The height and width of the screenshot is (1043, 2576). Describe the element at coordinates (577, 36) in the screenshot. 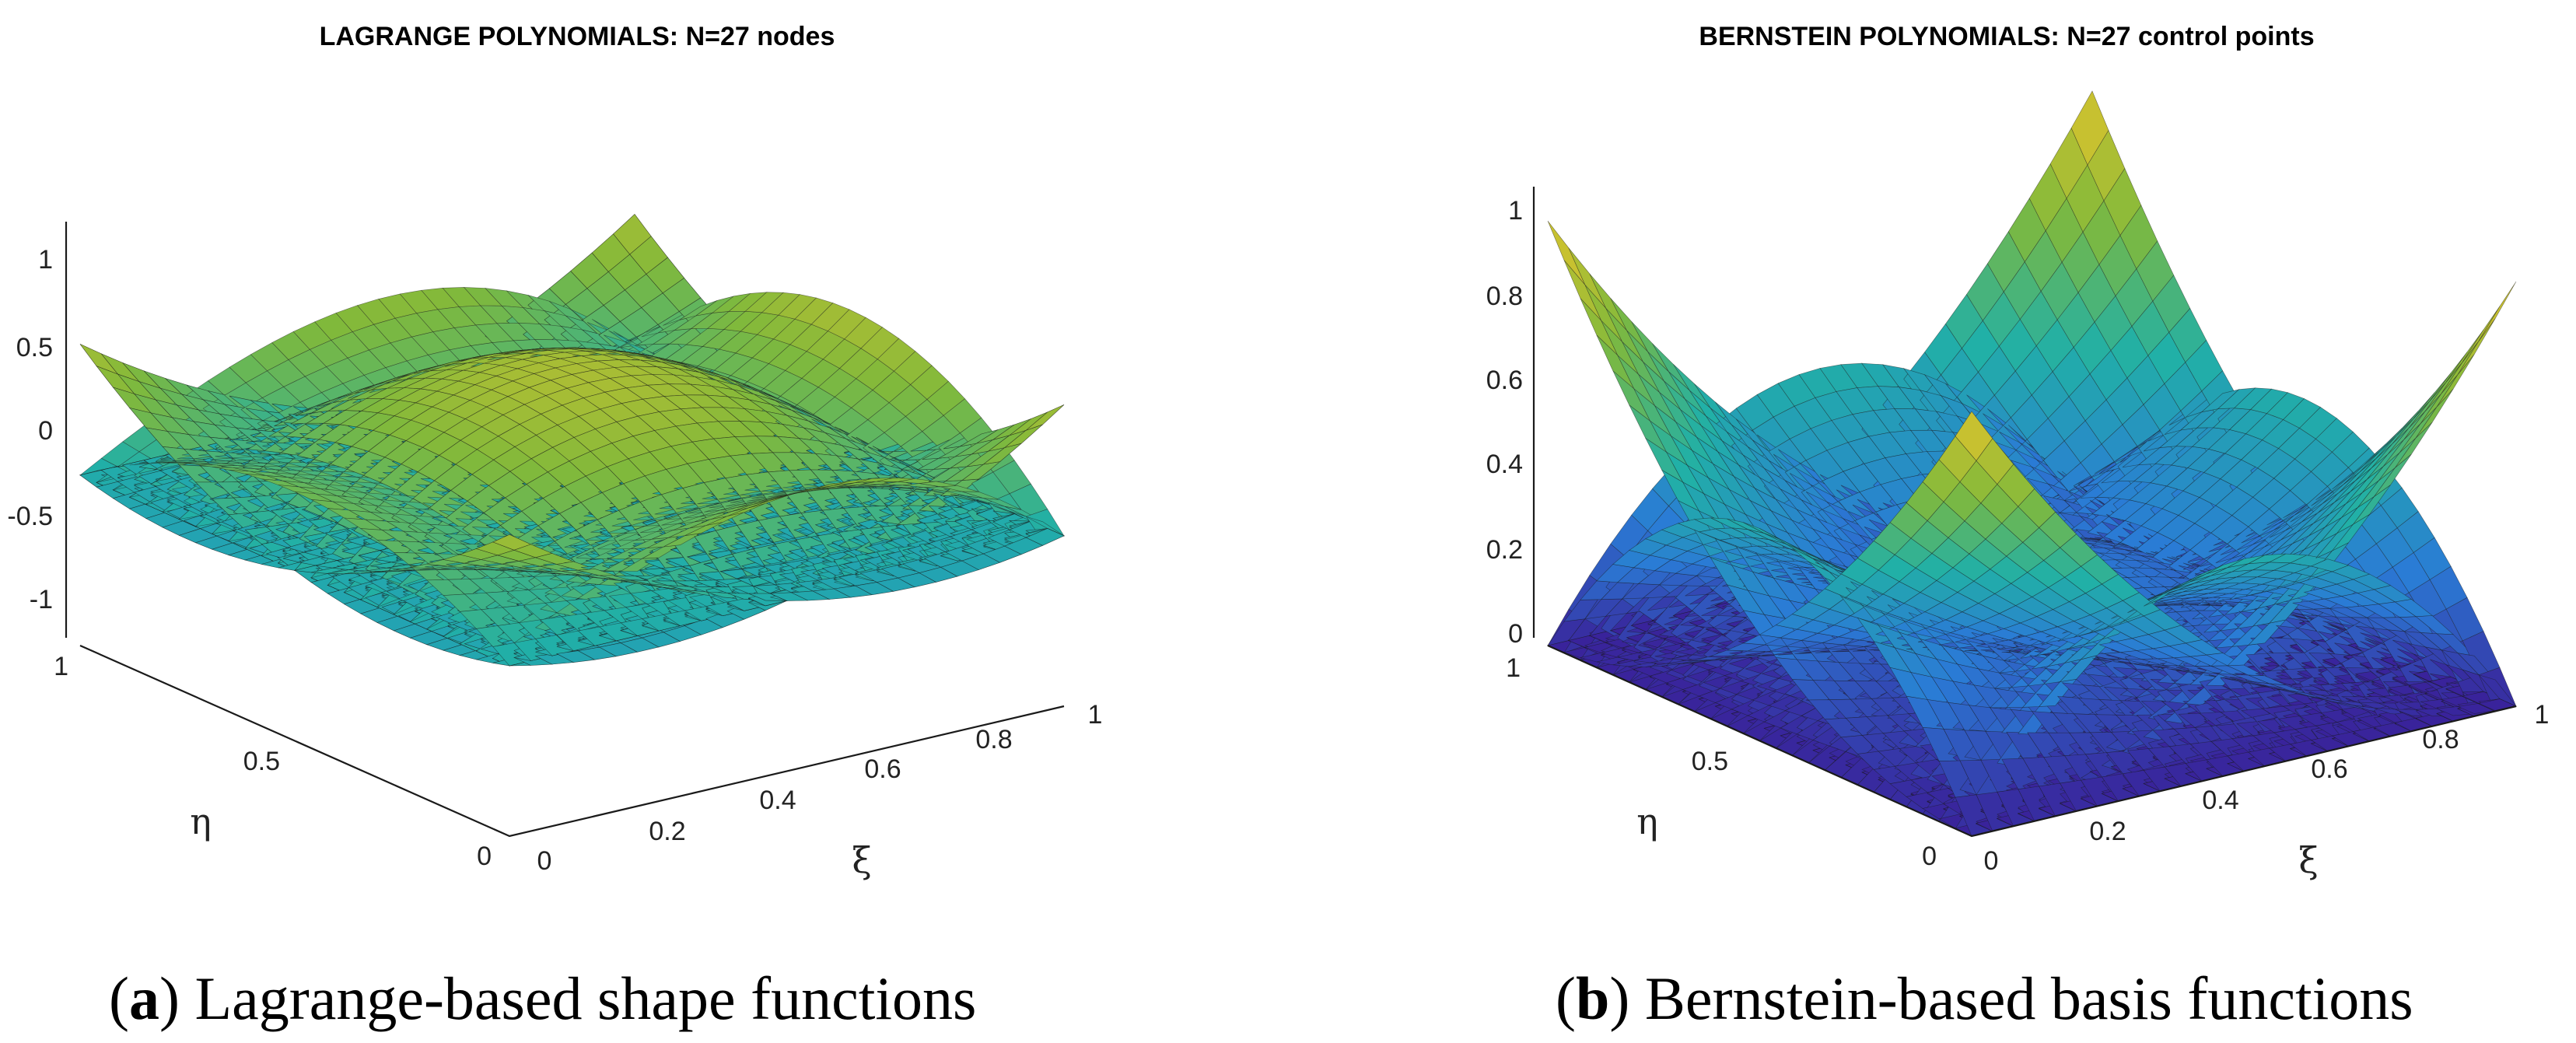

I see `lagrange-title: LAGRANGE POLYNOMIALS: N=27 nodes` at that location.